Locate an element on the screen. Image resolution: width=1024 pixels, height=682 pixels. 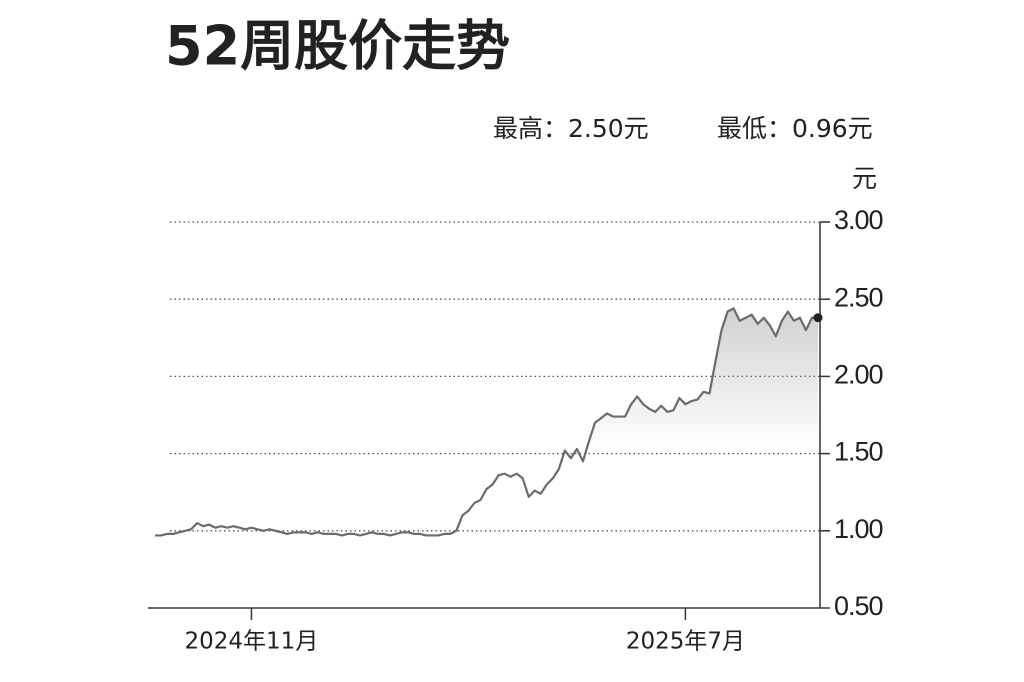
y-tick-label: 1.50 is located at coordinates (858, 452).